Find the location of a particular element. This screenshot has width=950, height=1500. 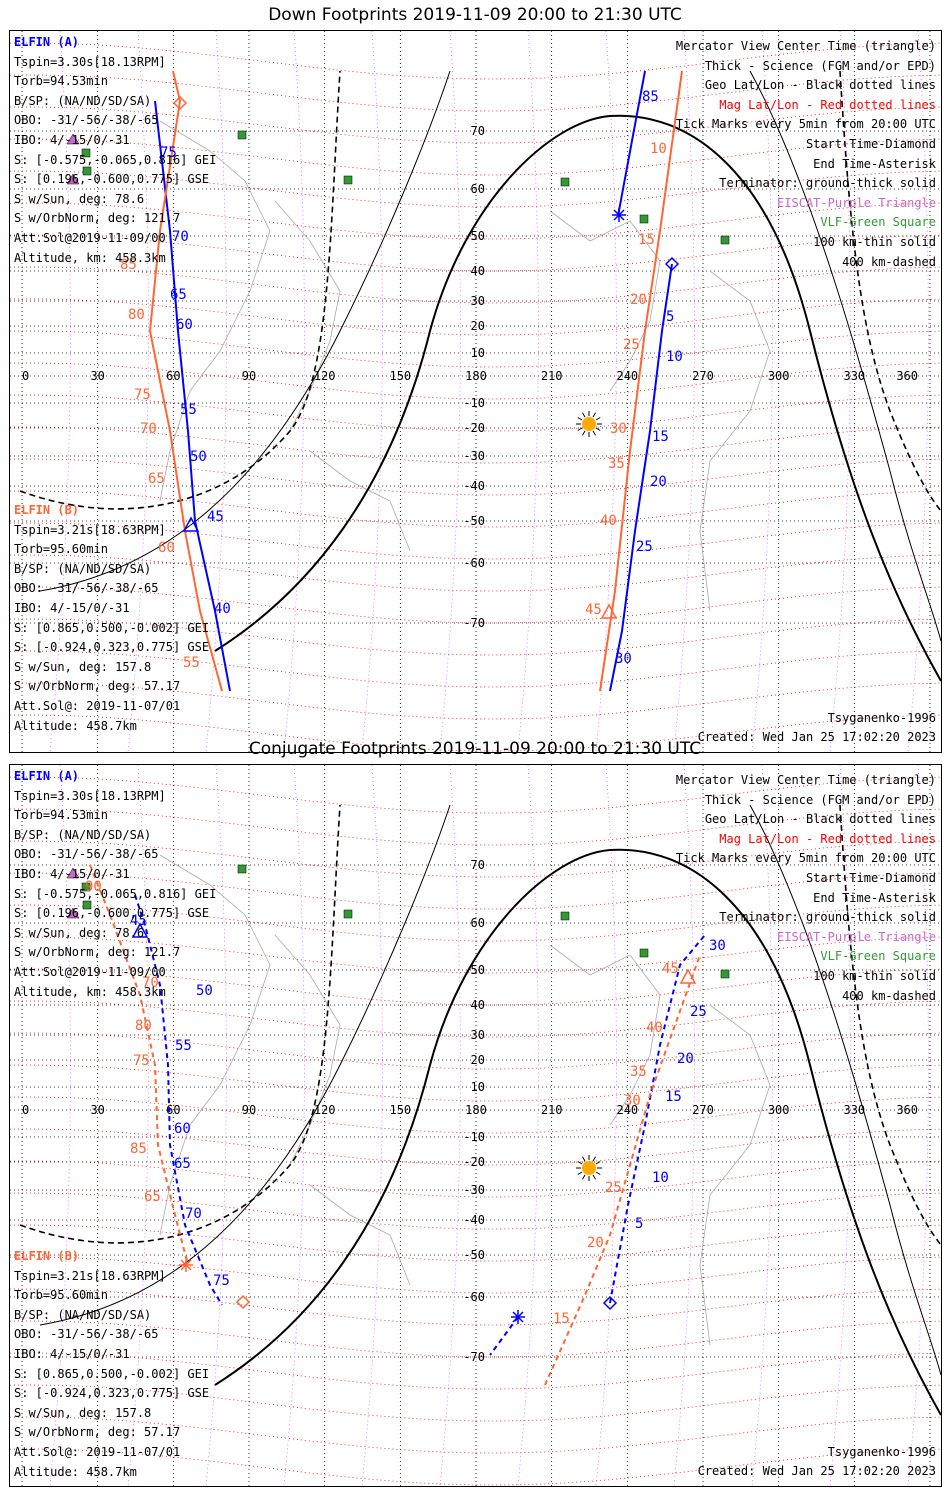

elfin-a-tick-label: 75 is located at coordinates (221, 1281).